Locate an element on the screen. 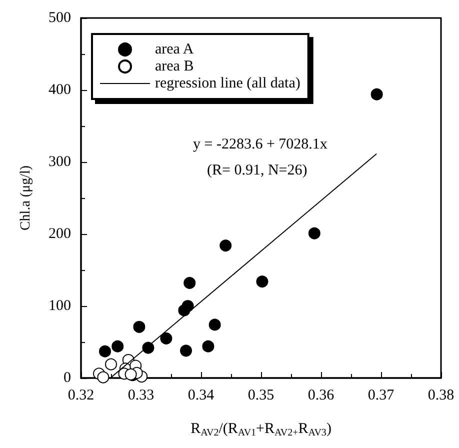  legend-label: area B is located at coordinates (174, 66).